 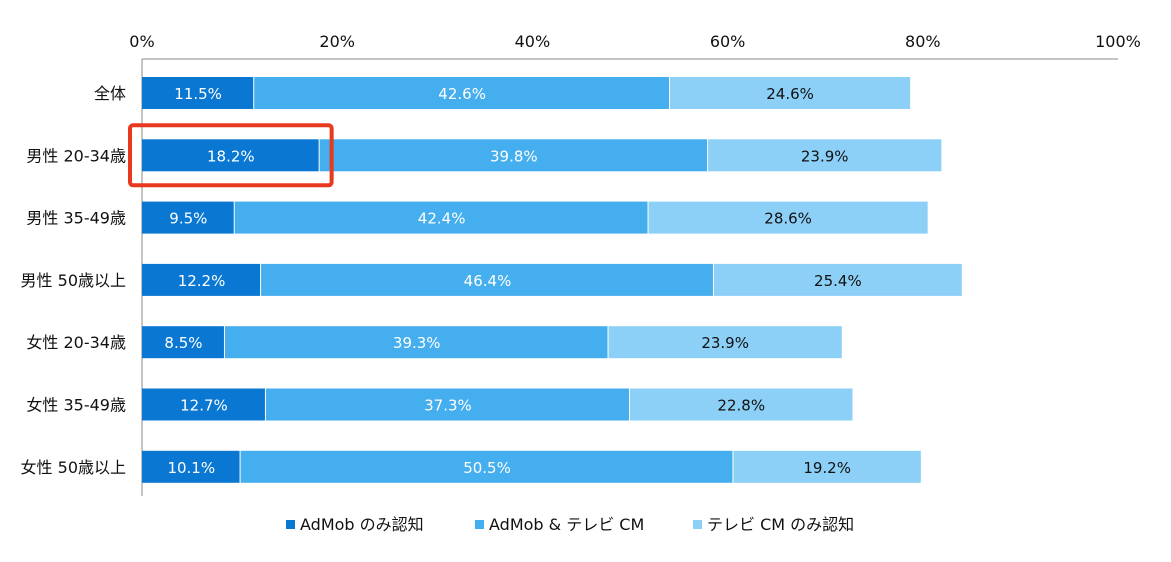 What do you see at coordinates (141, 41) in the screenshot?
I see `x-tick-label: 0%` at bounding box center [141, 41].